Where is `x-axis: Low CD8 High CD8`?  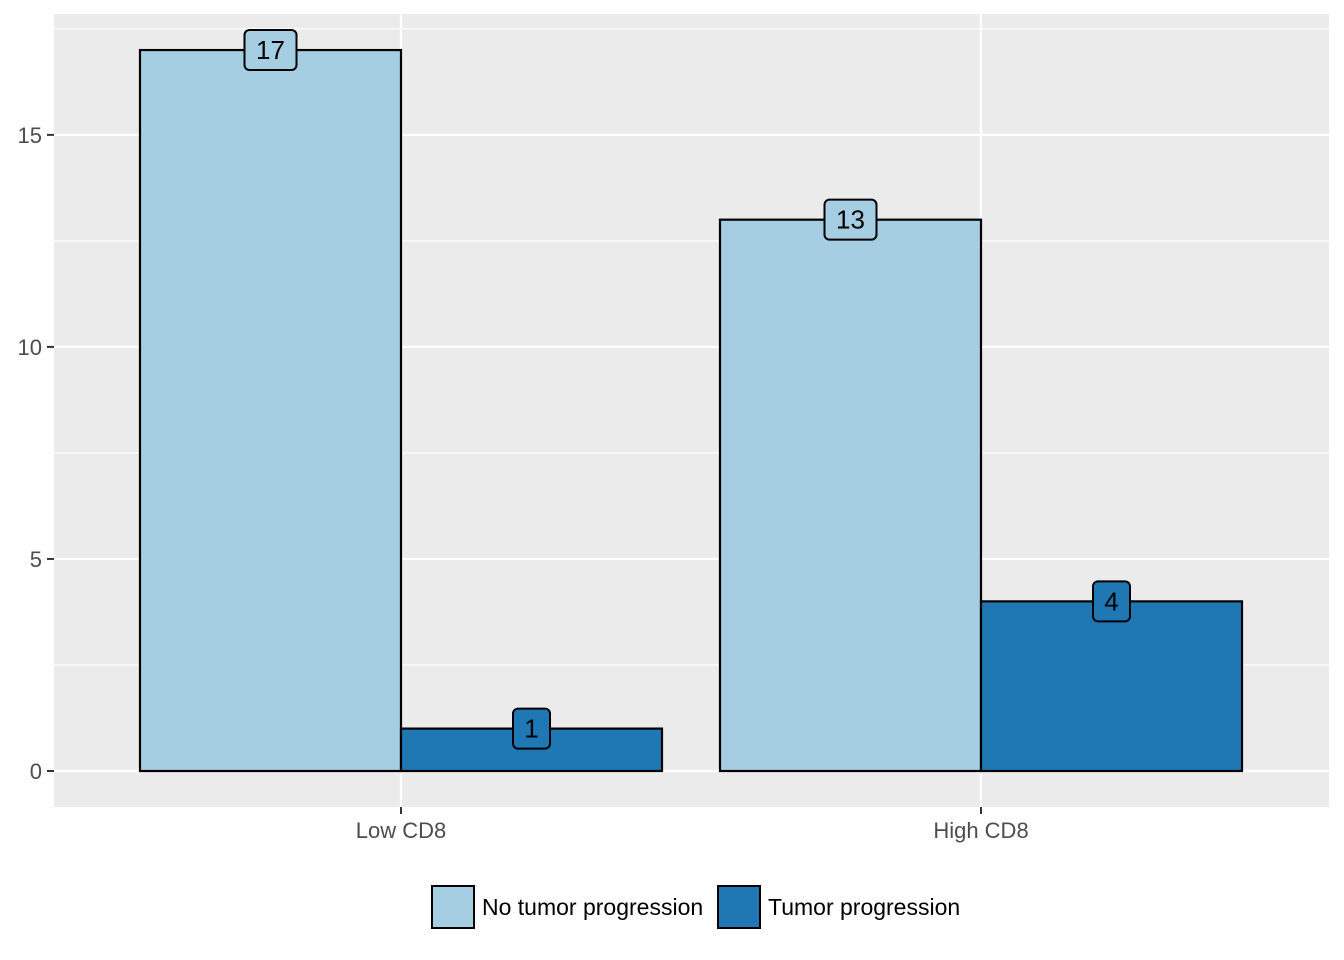
x-axis: Low CD8 High CD8 is located at coordinates (692, 825).